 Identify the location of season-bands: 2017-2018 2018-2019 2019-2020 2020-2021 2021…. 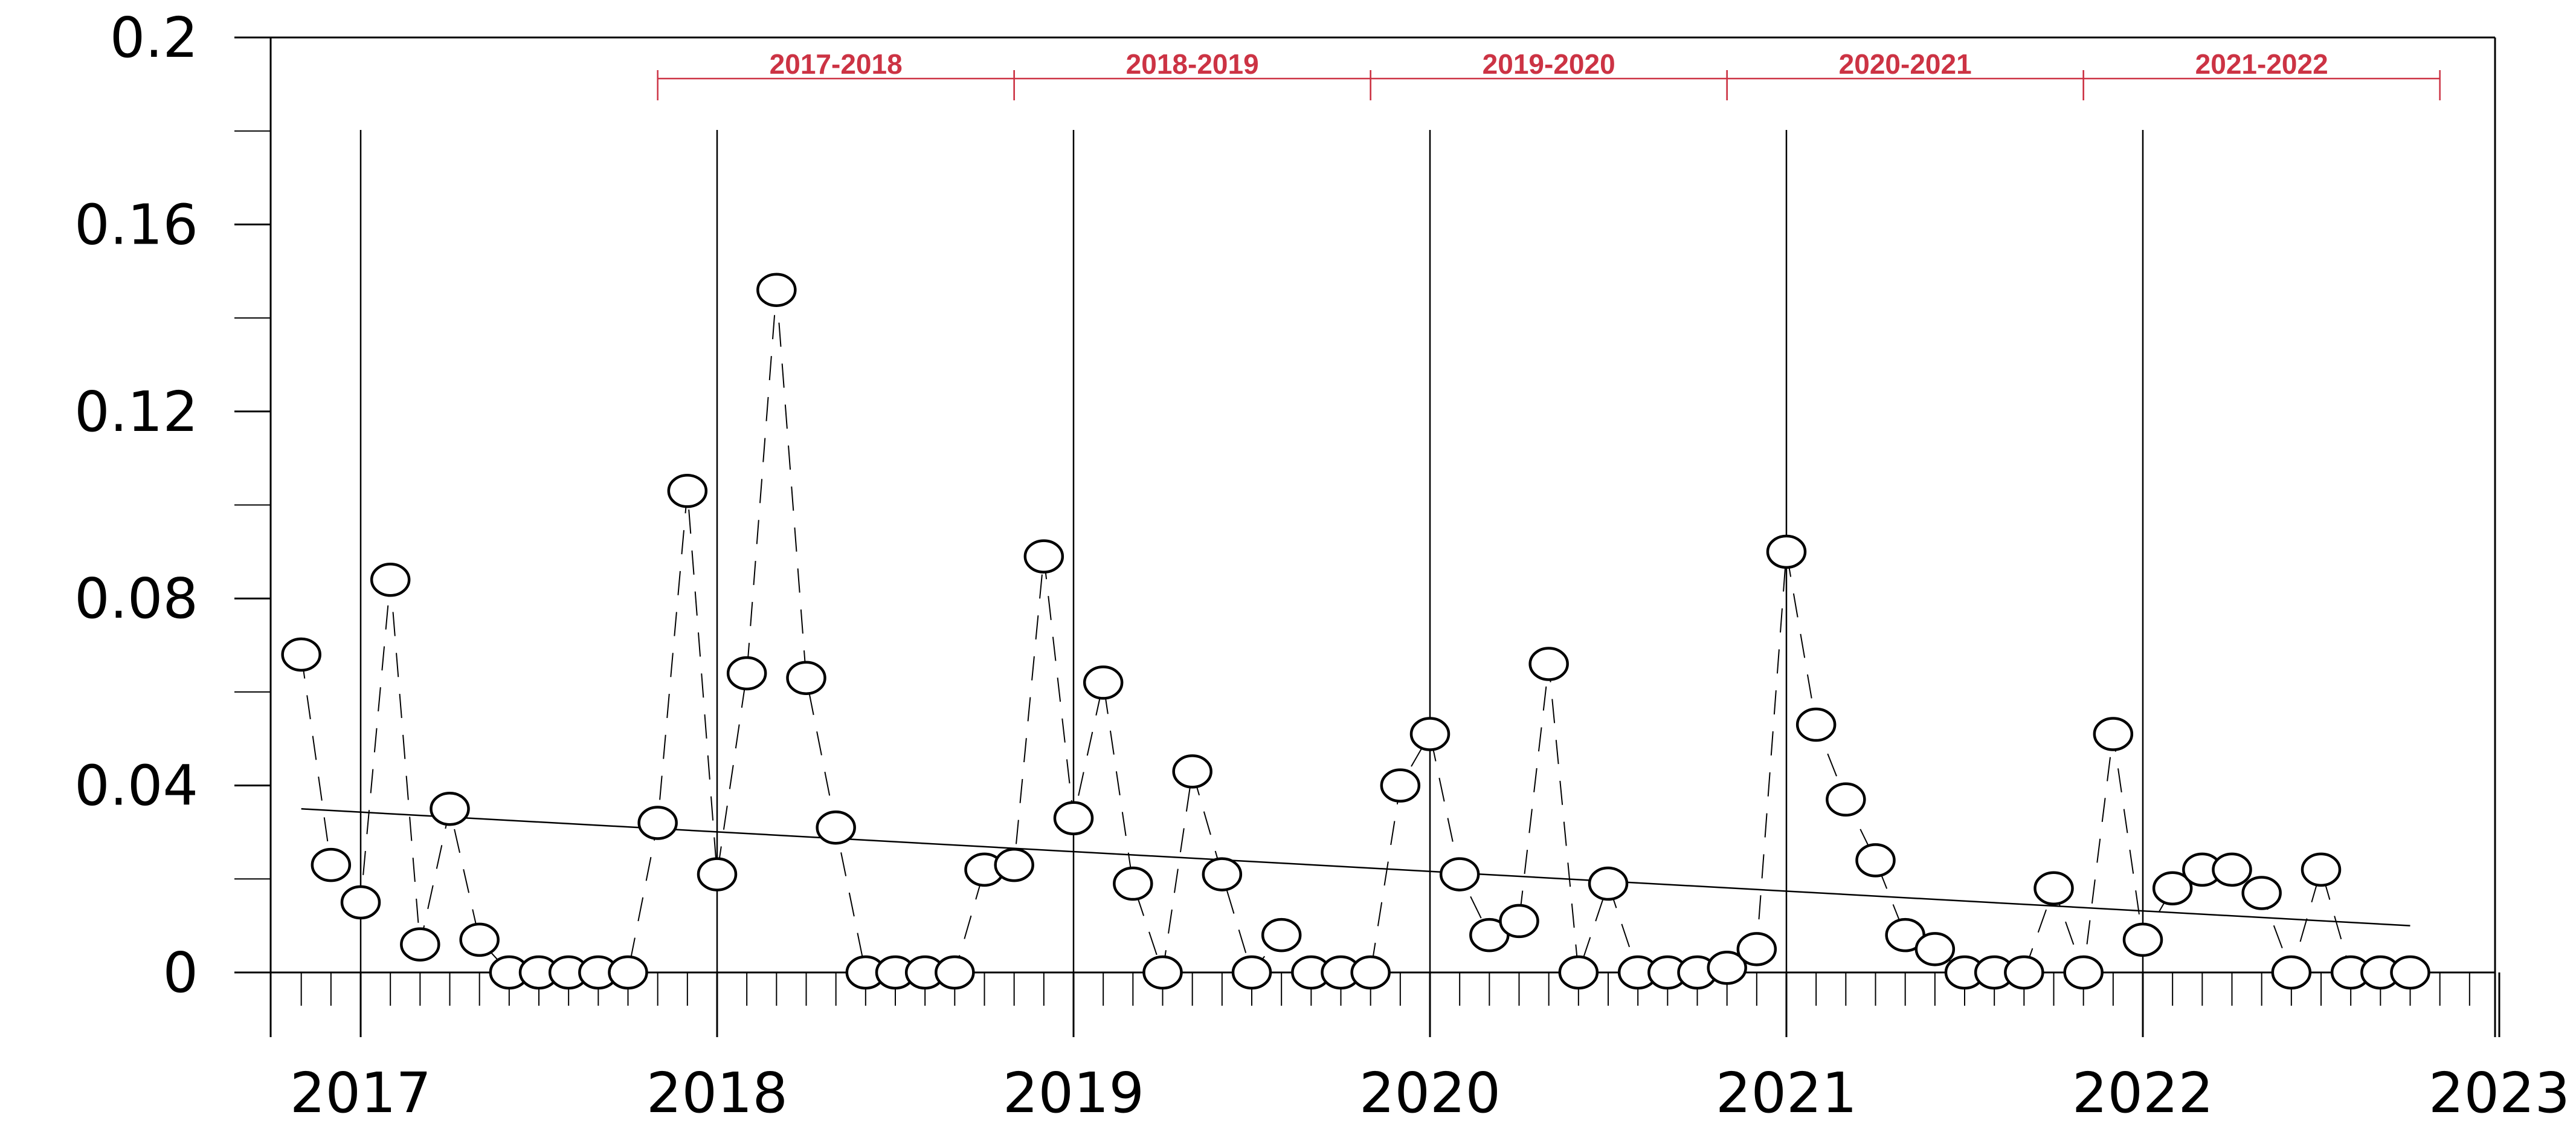
(1549, 74).